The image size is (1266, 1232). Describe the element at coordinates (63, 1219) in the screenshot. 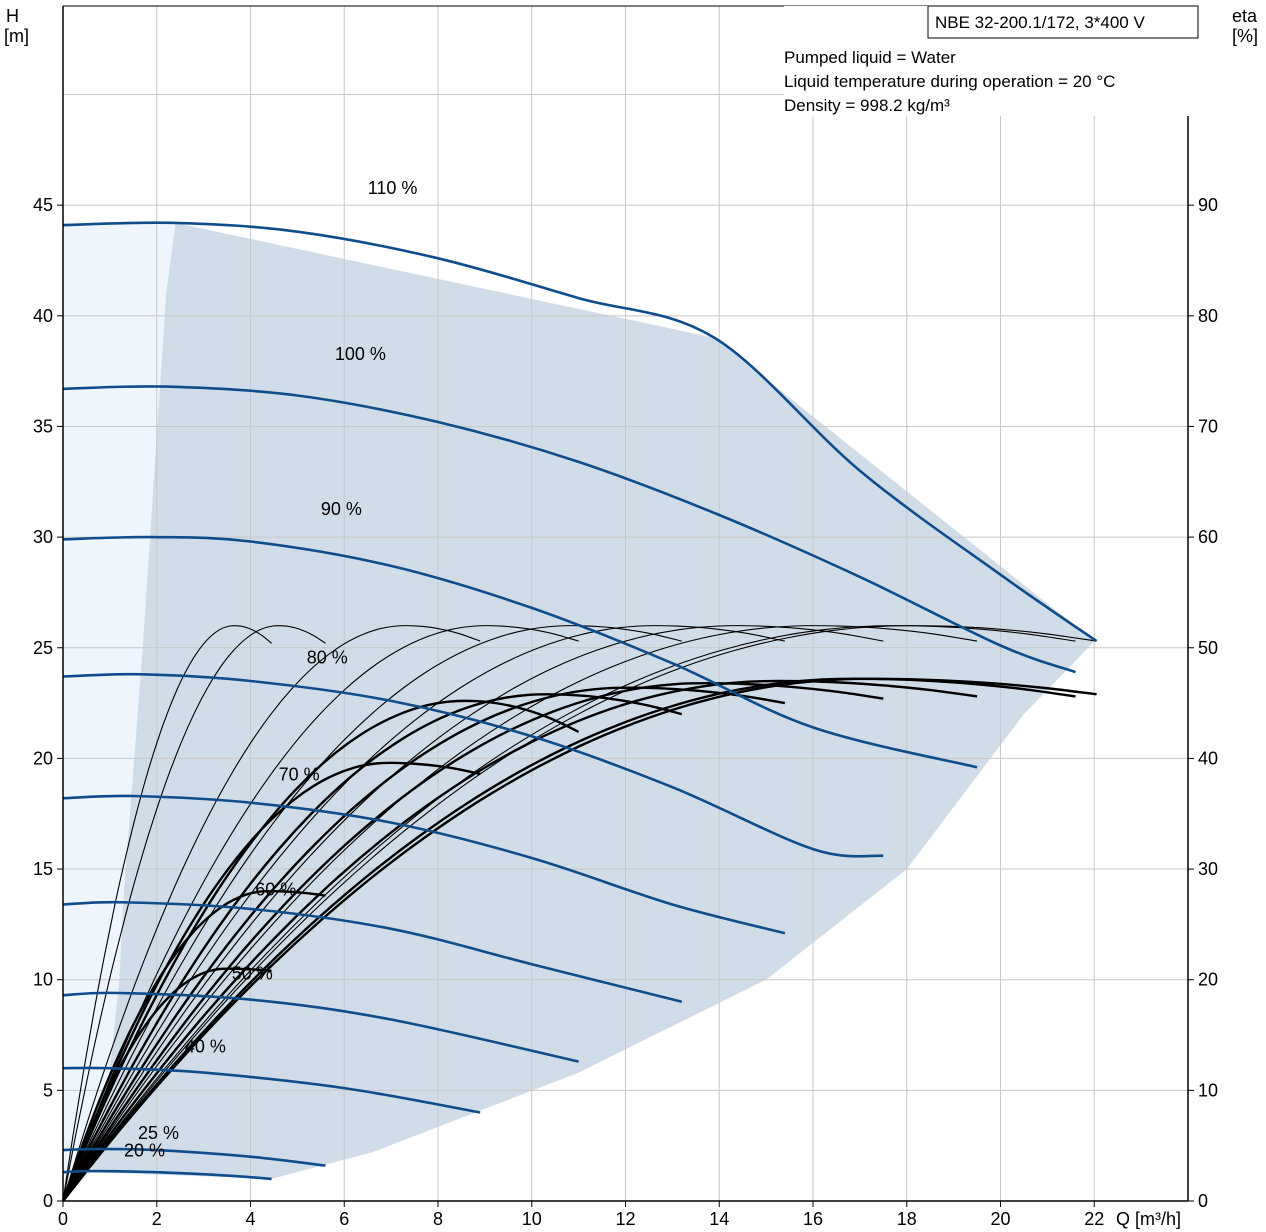

I see `x-tick-label: 0` at that location.